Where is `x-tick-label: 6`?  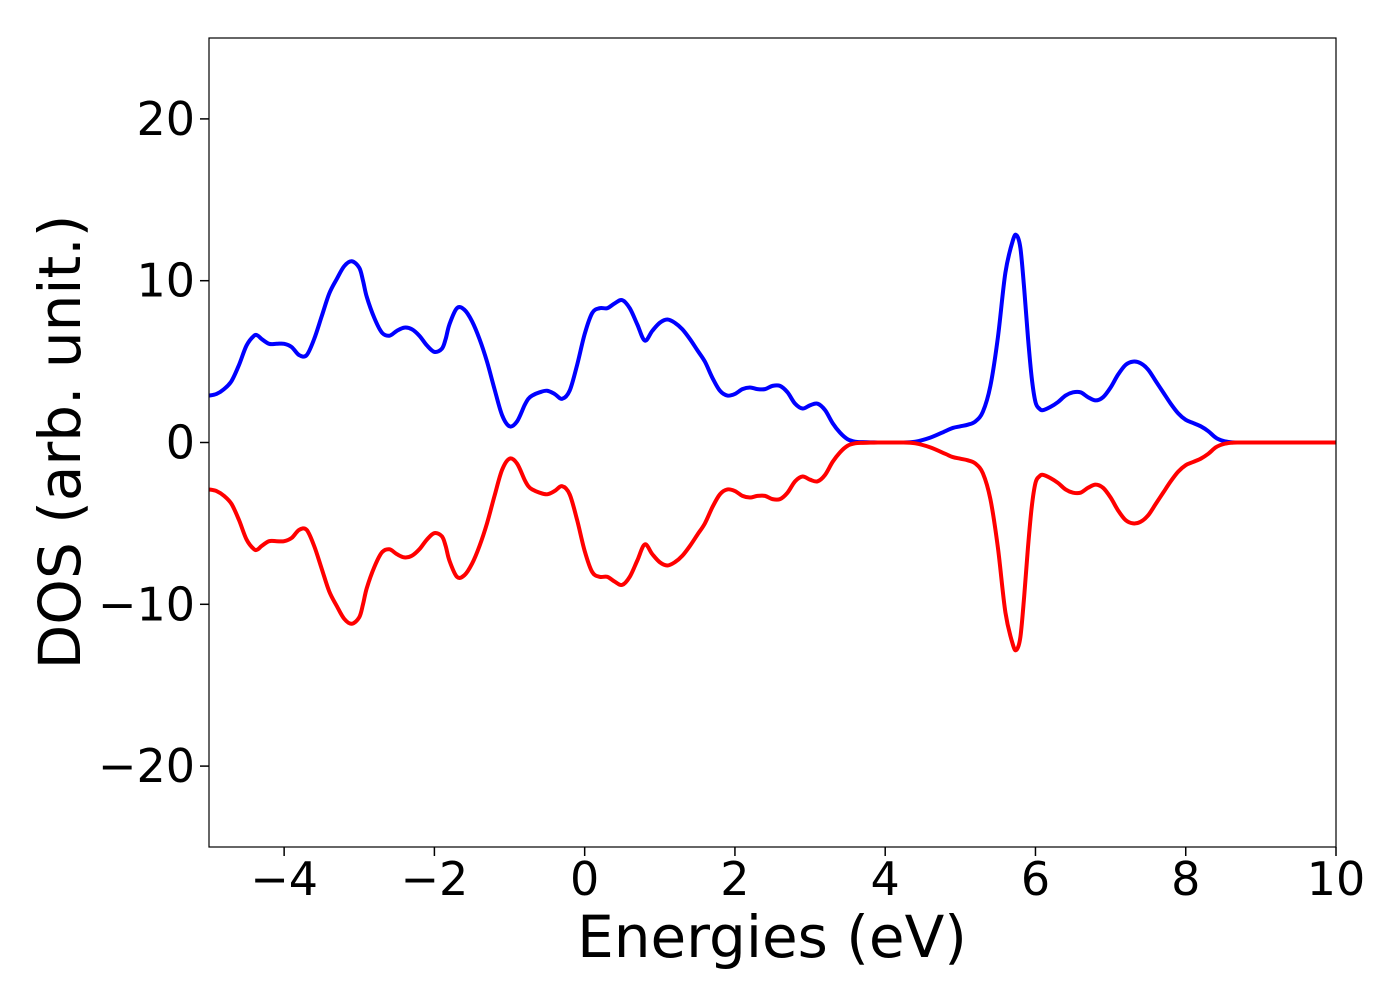
x-tick-label: 6 is located at coordinates (1035, 879).